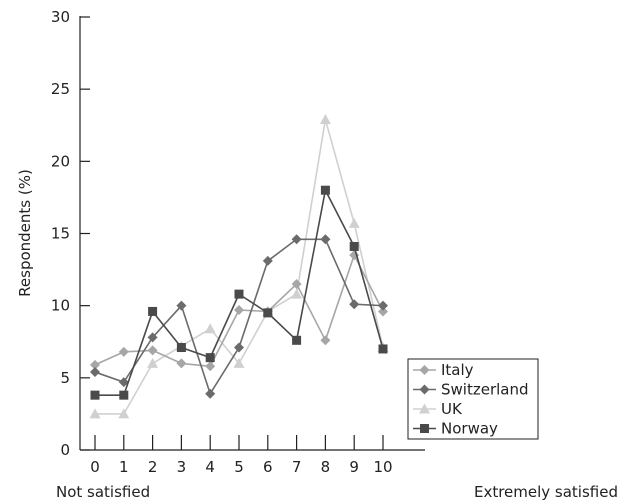  Describe the element at coordinates (95, 467) in the screenshot. I see `x-tick-label: 0` at that location.